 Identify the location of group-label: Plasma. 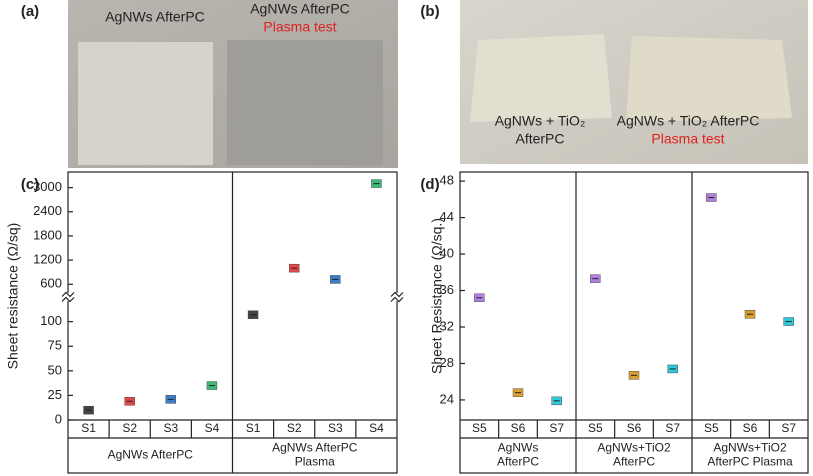
(315, 462).